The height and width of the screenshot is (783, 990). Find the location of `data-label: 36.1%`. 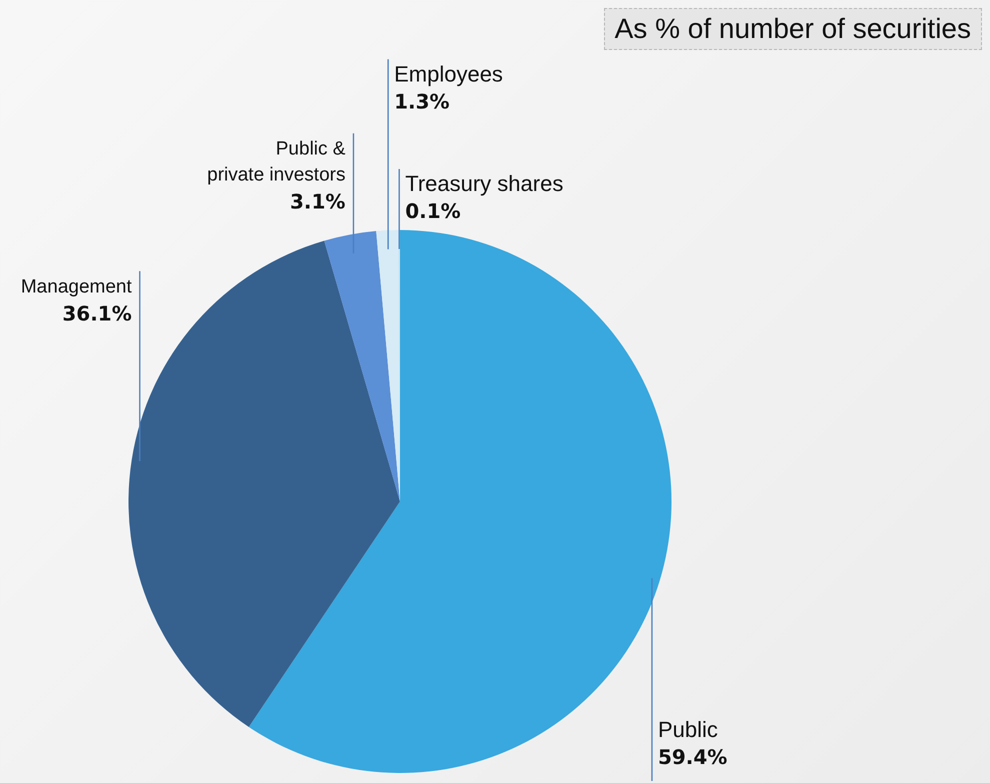

data-label: 36.1% is located at coordinates (97, 313).